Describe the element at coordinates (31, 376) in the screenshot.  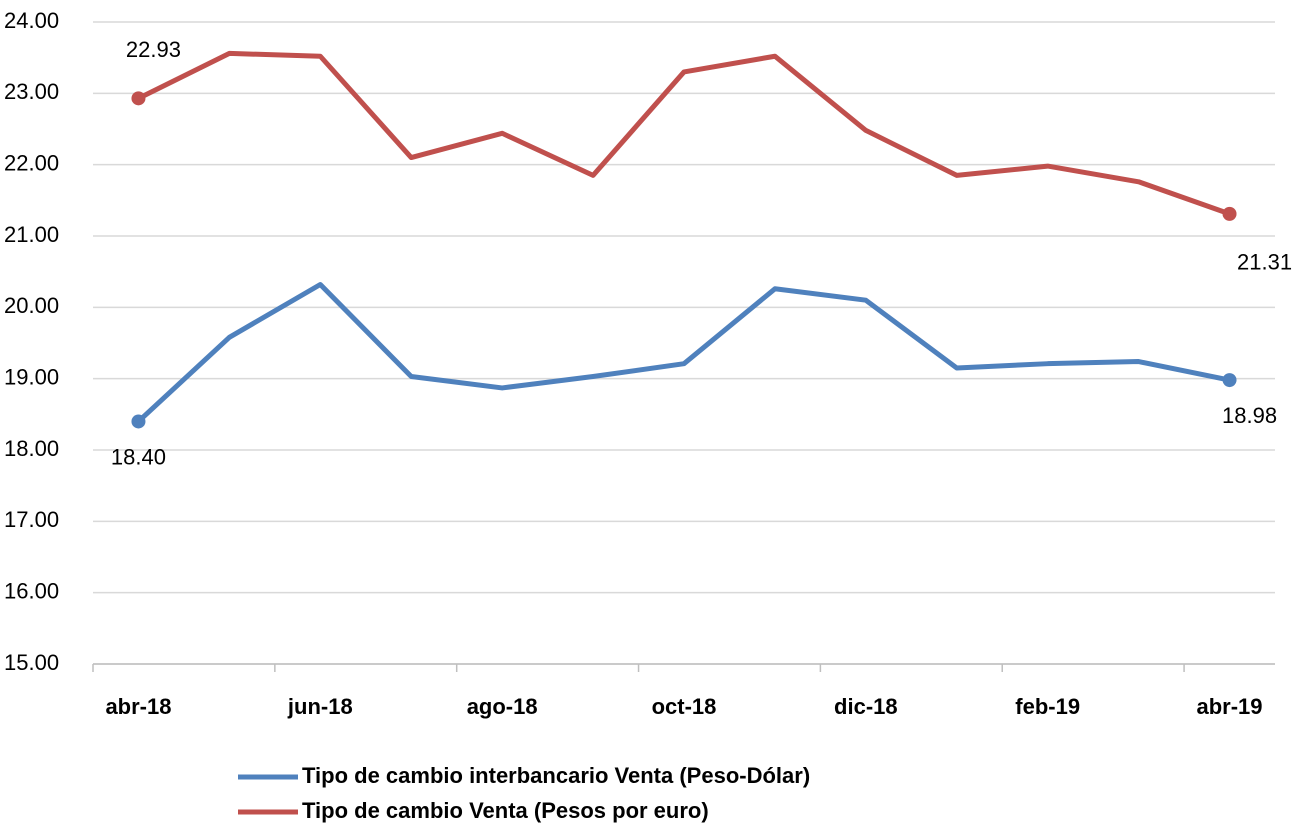
I see `y-tick-label: 19.00` at that location.